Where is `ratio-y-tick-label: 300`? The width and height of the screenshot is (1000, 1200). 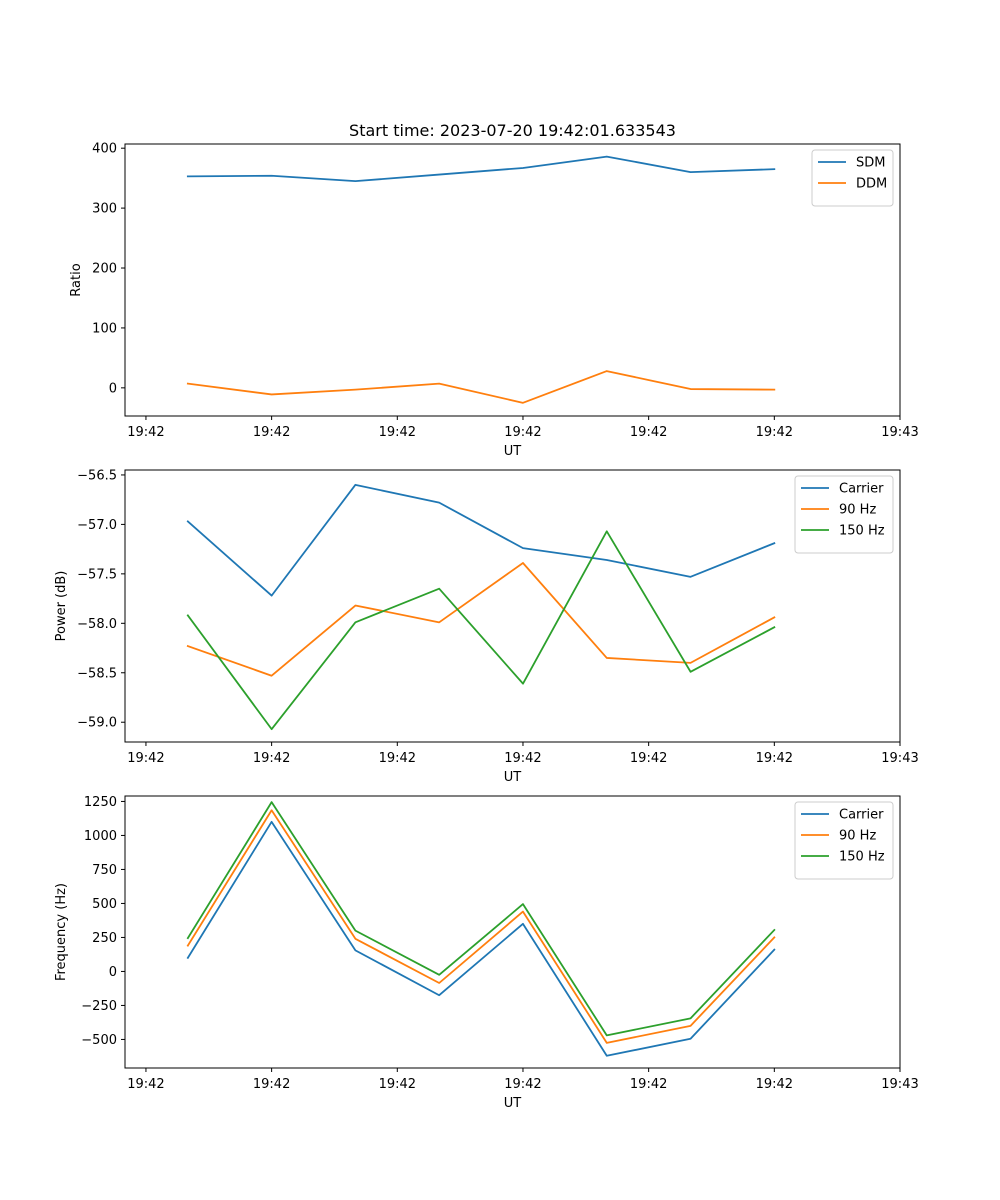
ratio-y-tick-label: 300 is located at coordinates (104, 209).